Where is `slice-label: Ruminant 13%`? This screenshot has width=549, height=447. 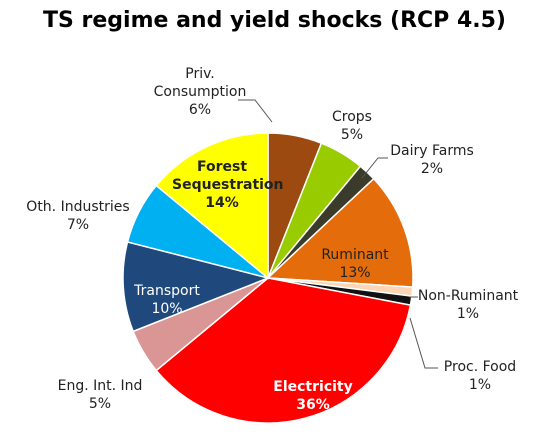
slice-label: Ruminant 13% is located at coordinates (355, 264).